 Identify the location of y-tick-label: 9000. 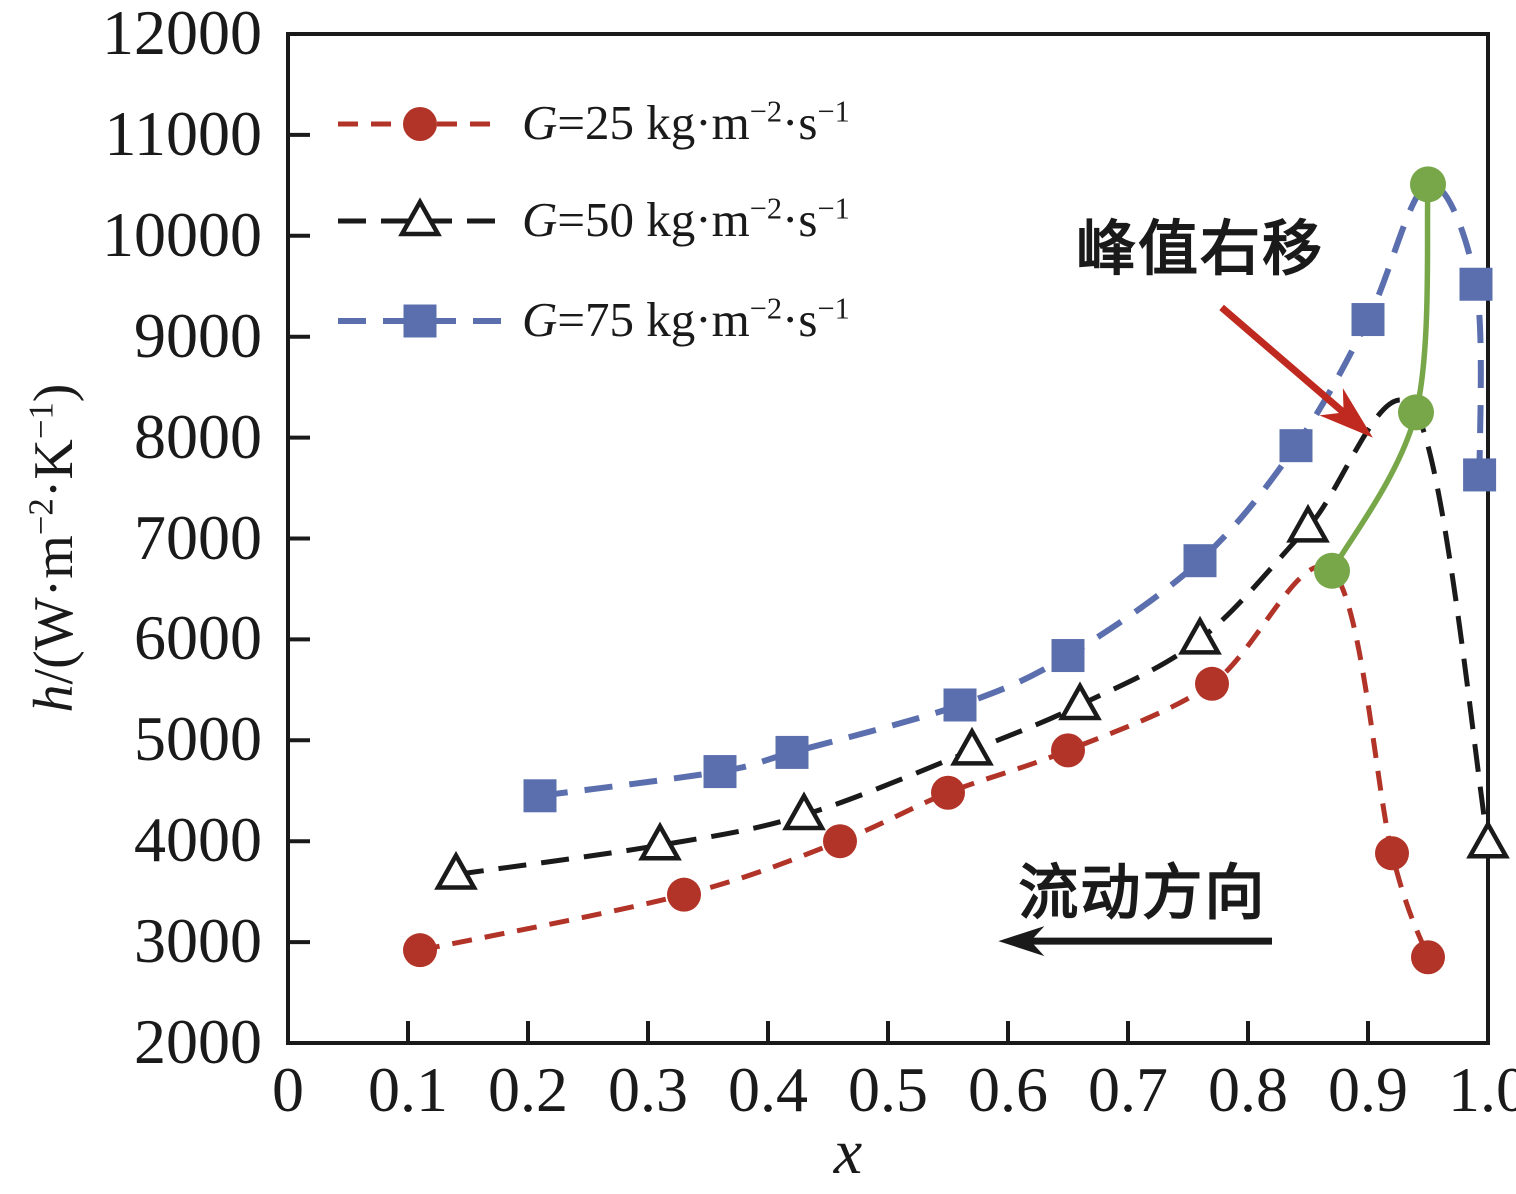
(198, 335).